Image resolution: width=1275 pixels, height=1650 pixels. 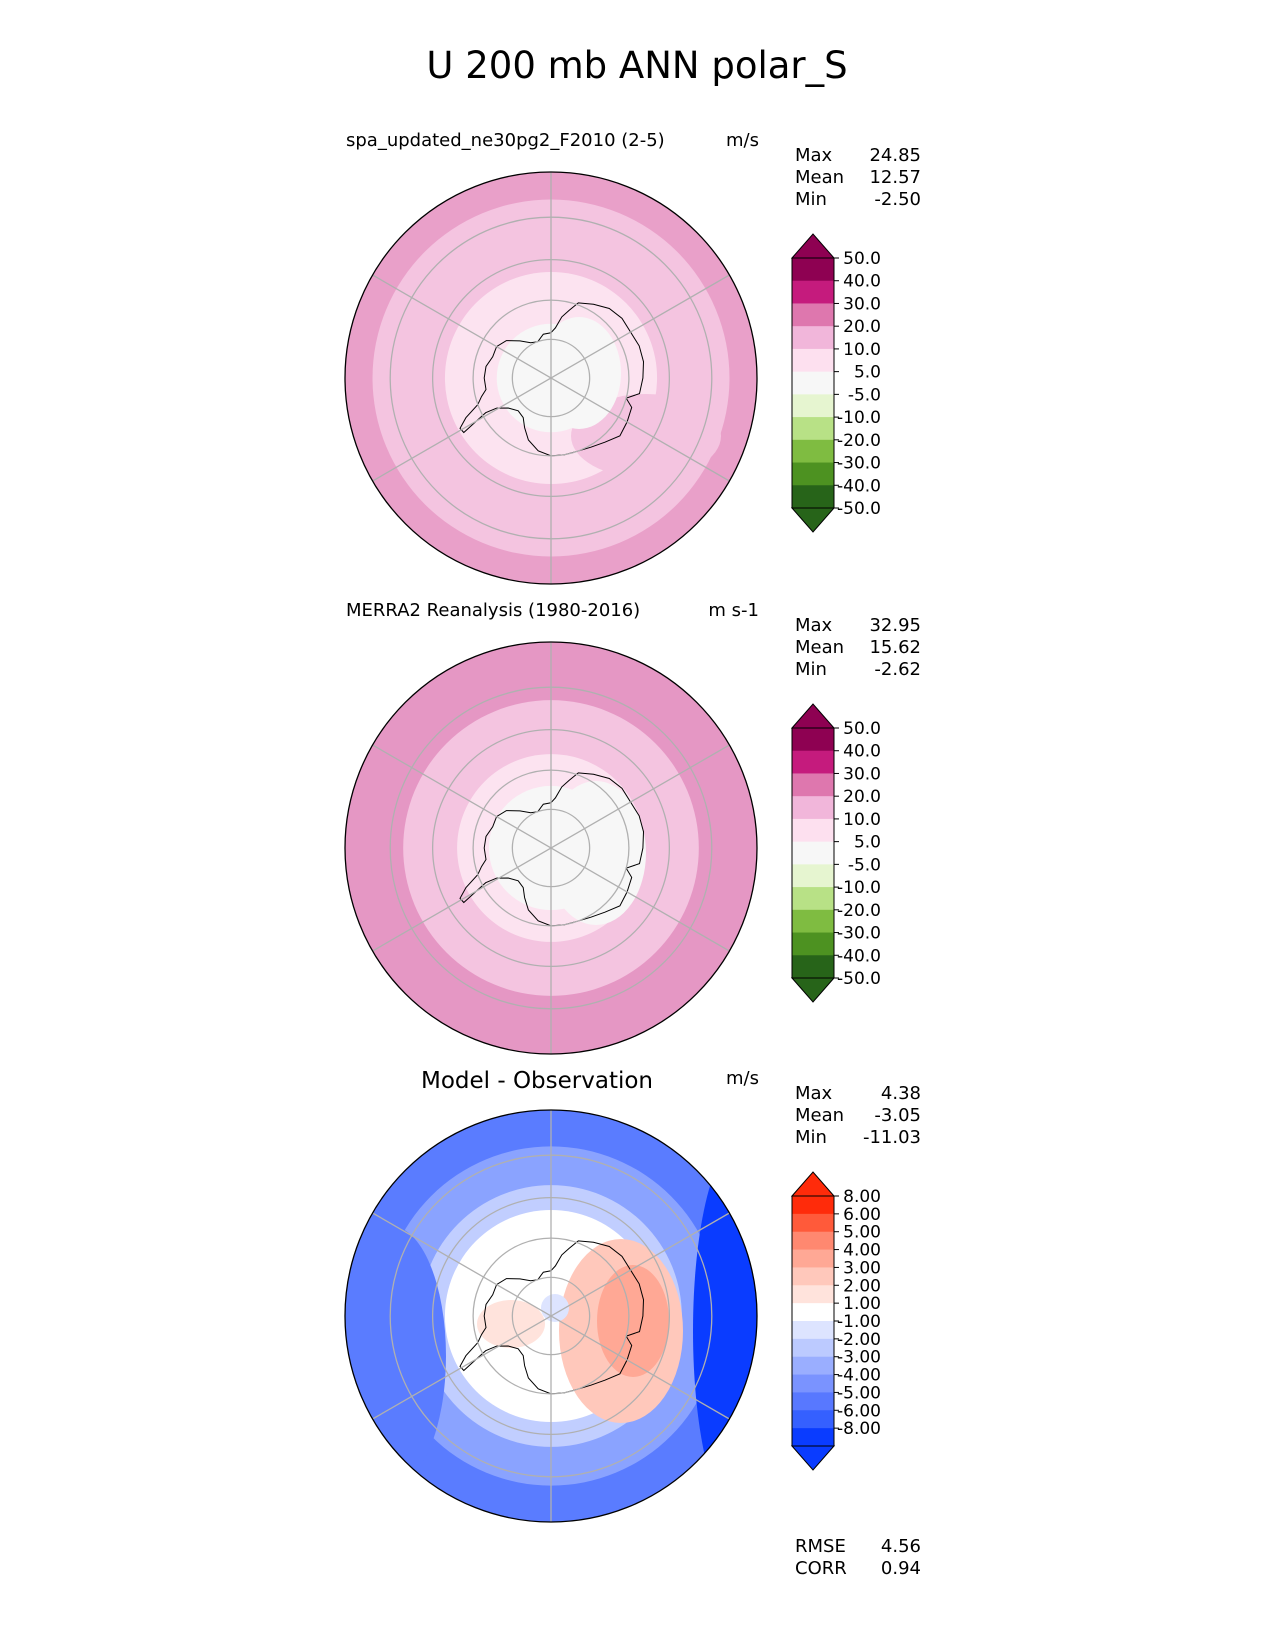 I want to click on extra-stat-value: 0.94, so click(x=901, y=1568).